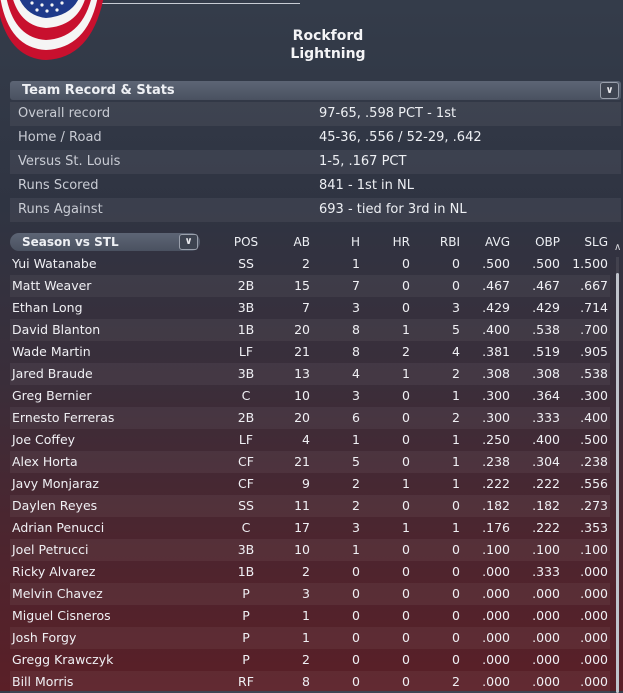 Image resolution: width=623 pixels, height=693 pixels. I want to click on player-name: Miguel Cisneros, so click(61, 615).